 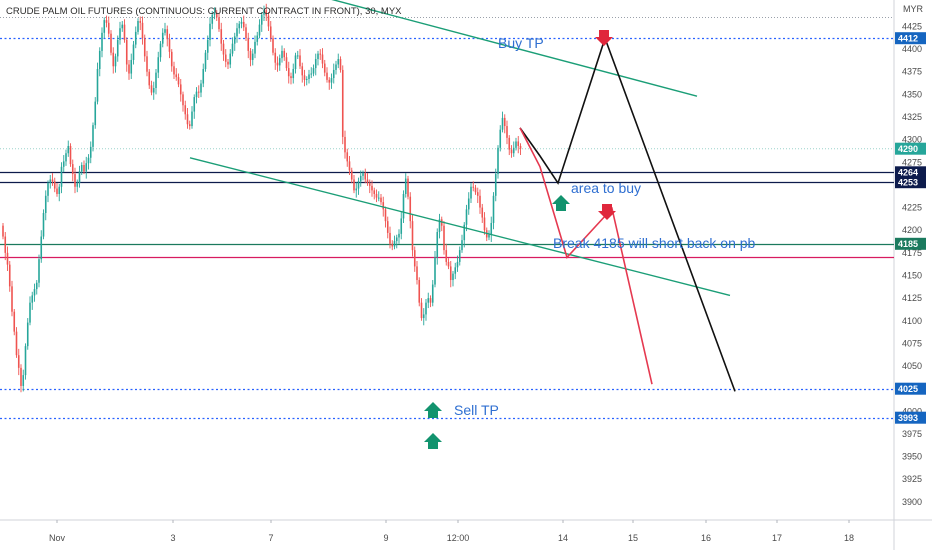 I want to click on x-tick-label: 3, so click(x=172, y=538).